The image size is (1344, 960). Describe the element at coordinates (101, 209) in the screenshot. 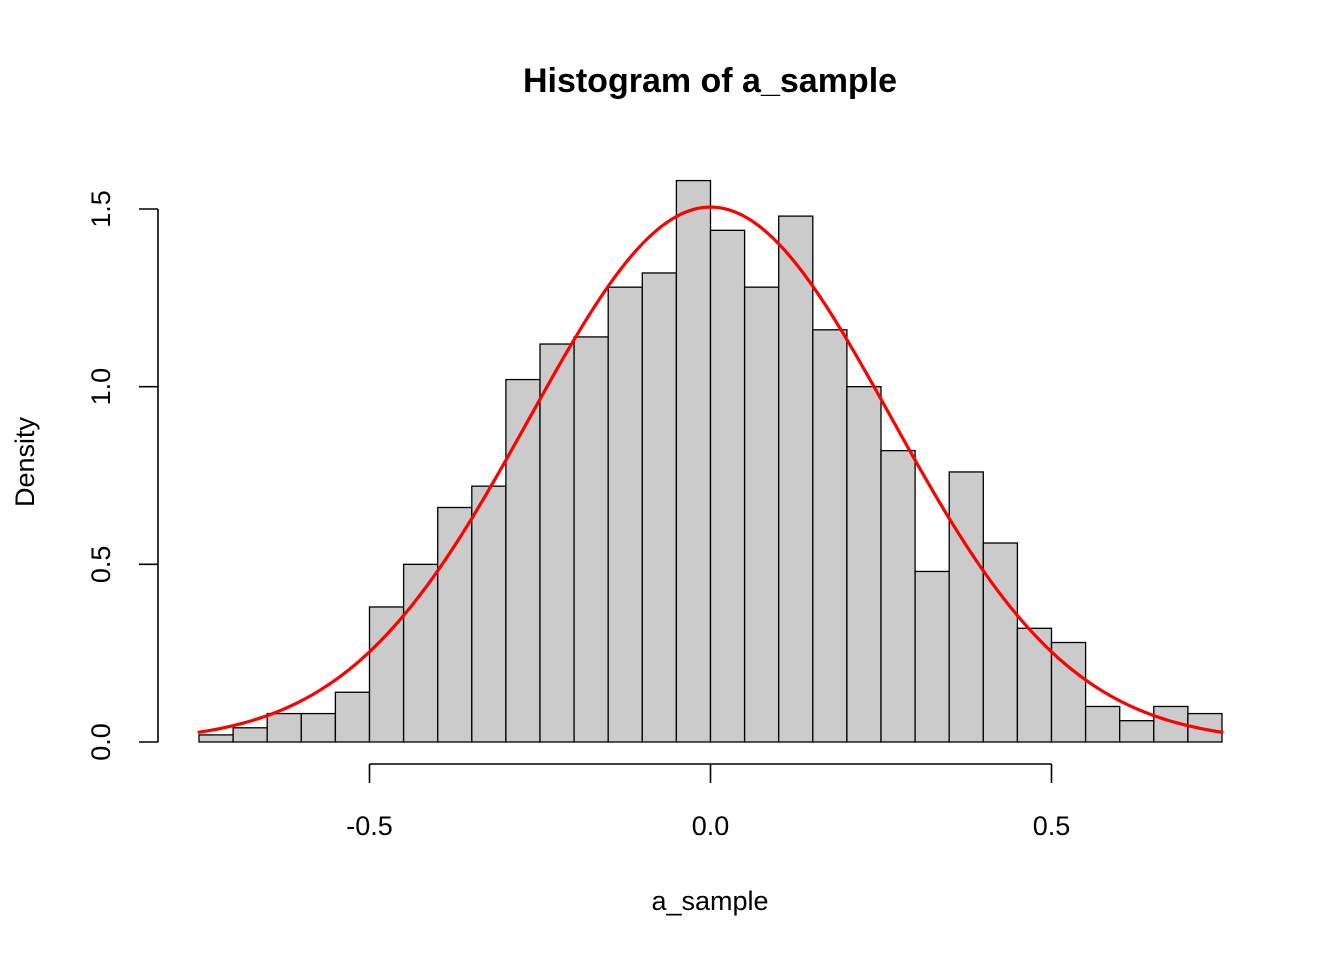

I see `y-tick-label: 1.5` at that location.